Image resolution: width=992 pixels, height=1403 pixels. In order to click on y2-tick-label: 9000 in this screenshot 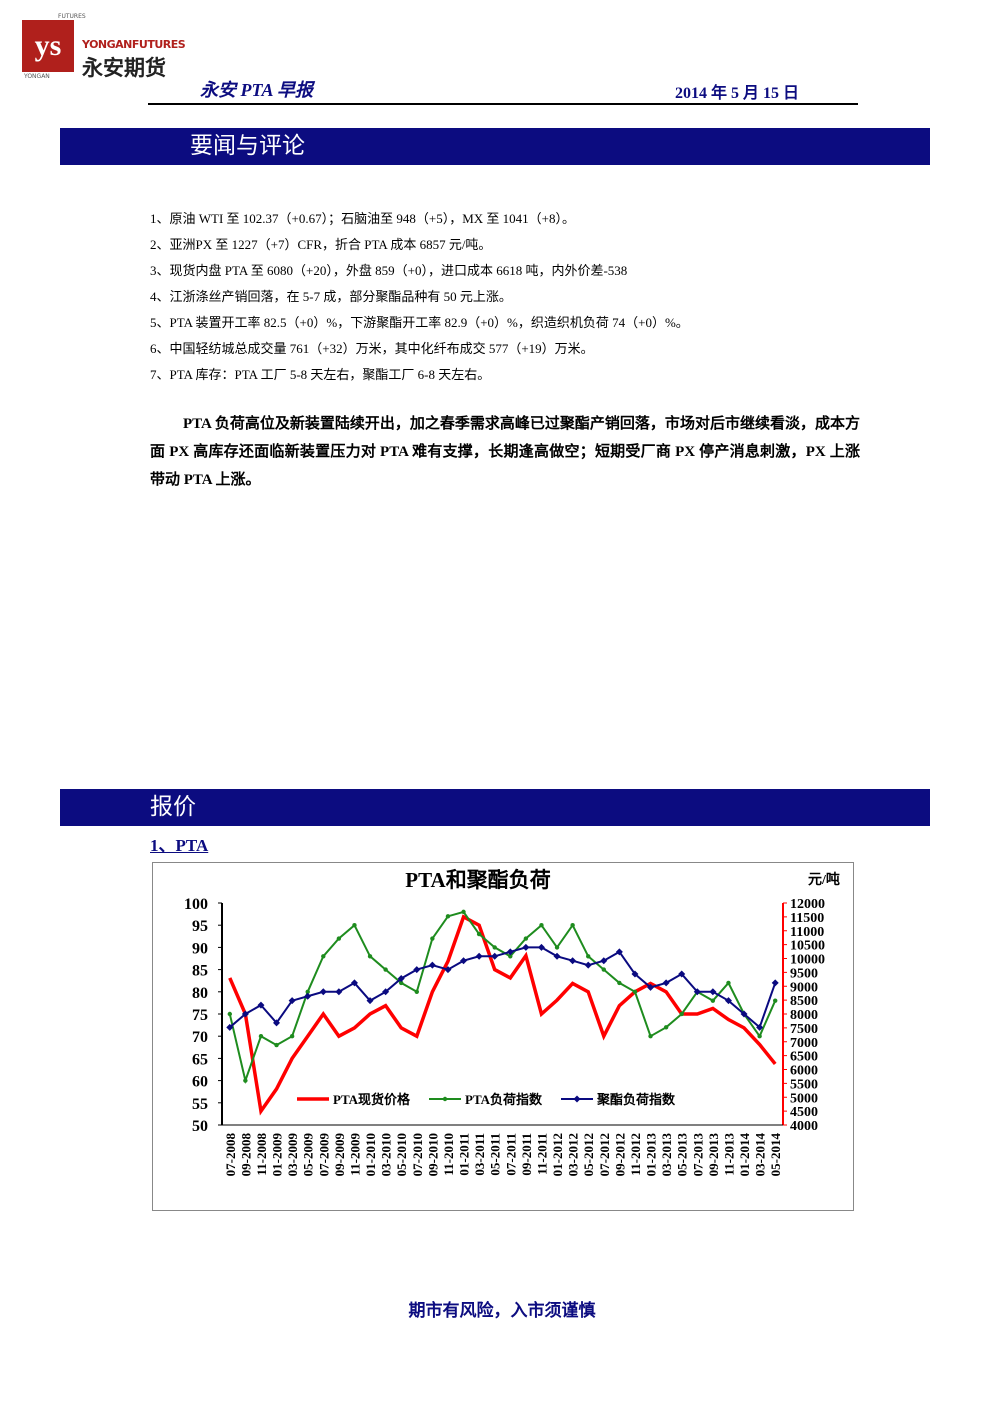, I will do `click(804, 987)`.